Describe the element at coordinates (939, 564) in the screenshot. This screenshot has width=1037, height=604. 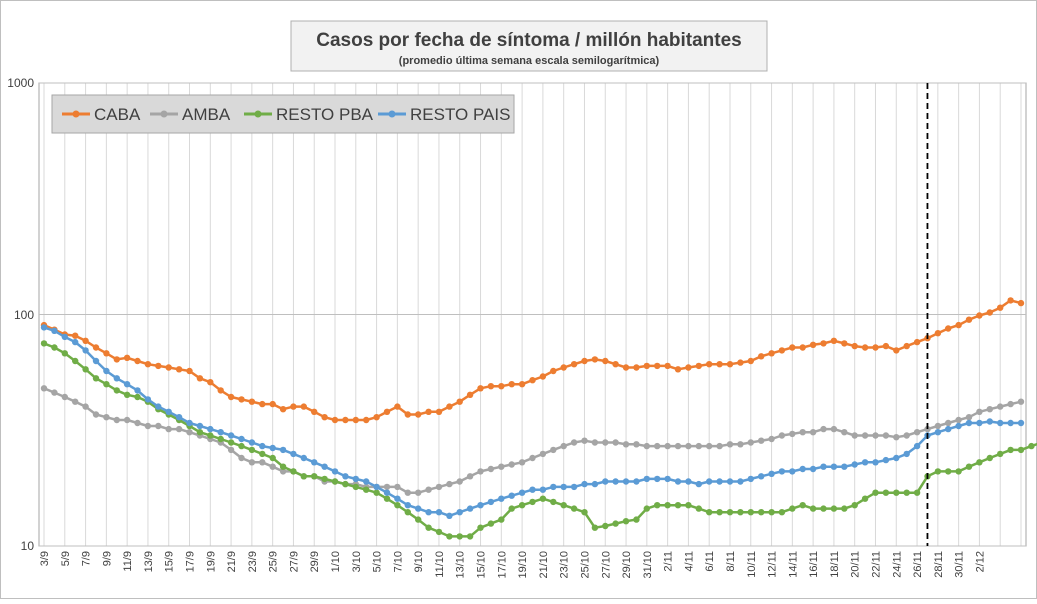
I see `x-tick-label: 28/11` at that location.